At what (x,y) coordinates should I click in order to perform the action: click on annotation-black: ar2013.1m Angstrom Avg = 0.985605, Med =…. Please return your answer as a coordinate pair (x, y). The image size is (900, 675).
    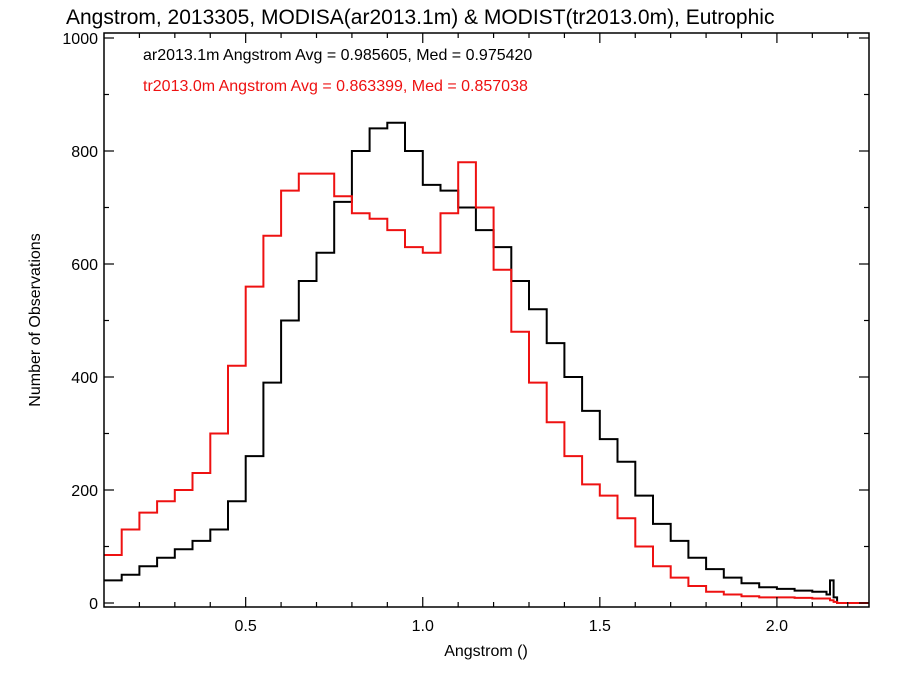
    Looking at the image, I should click on (337, 55).